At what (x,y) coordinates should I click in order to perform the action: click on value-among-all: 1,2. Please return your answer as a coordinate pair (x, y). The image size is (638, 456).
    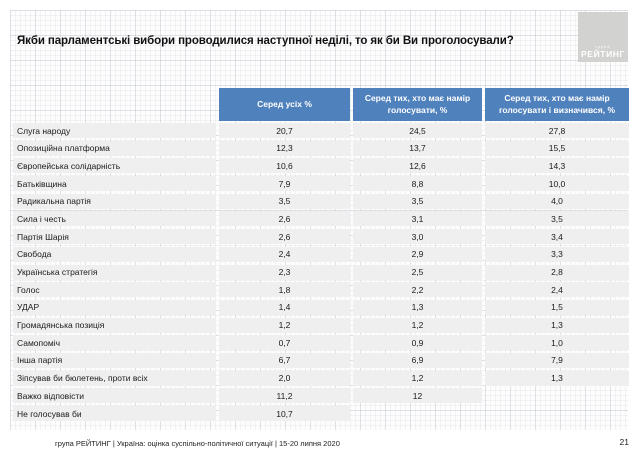
    Looking at the image, I should click on (284, 325).